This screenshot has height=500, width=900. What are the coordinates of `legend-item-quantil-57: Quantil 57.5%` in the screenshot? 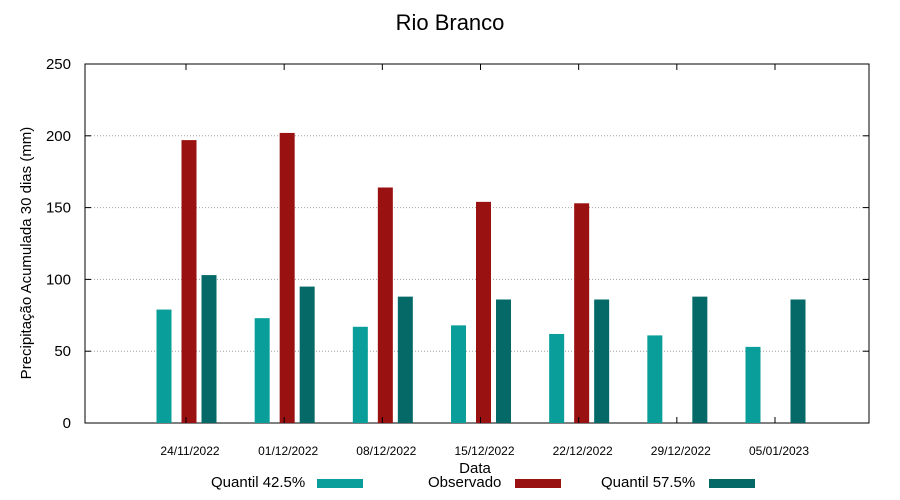 It's located at (678, 482).